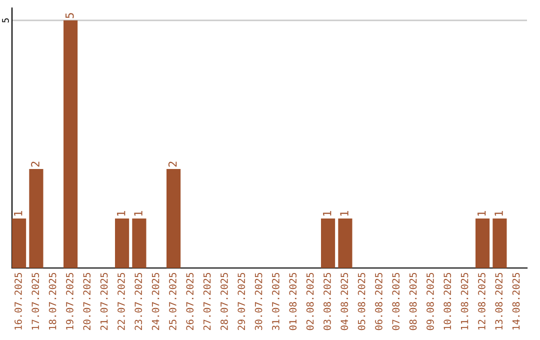  Describe the element at coordinates (87, 301) in the screenshot. I see `x-tick-label: 20.07.2025` at that location.